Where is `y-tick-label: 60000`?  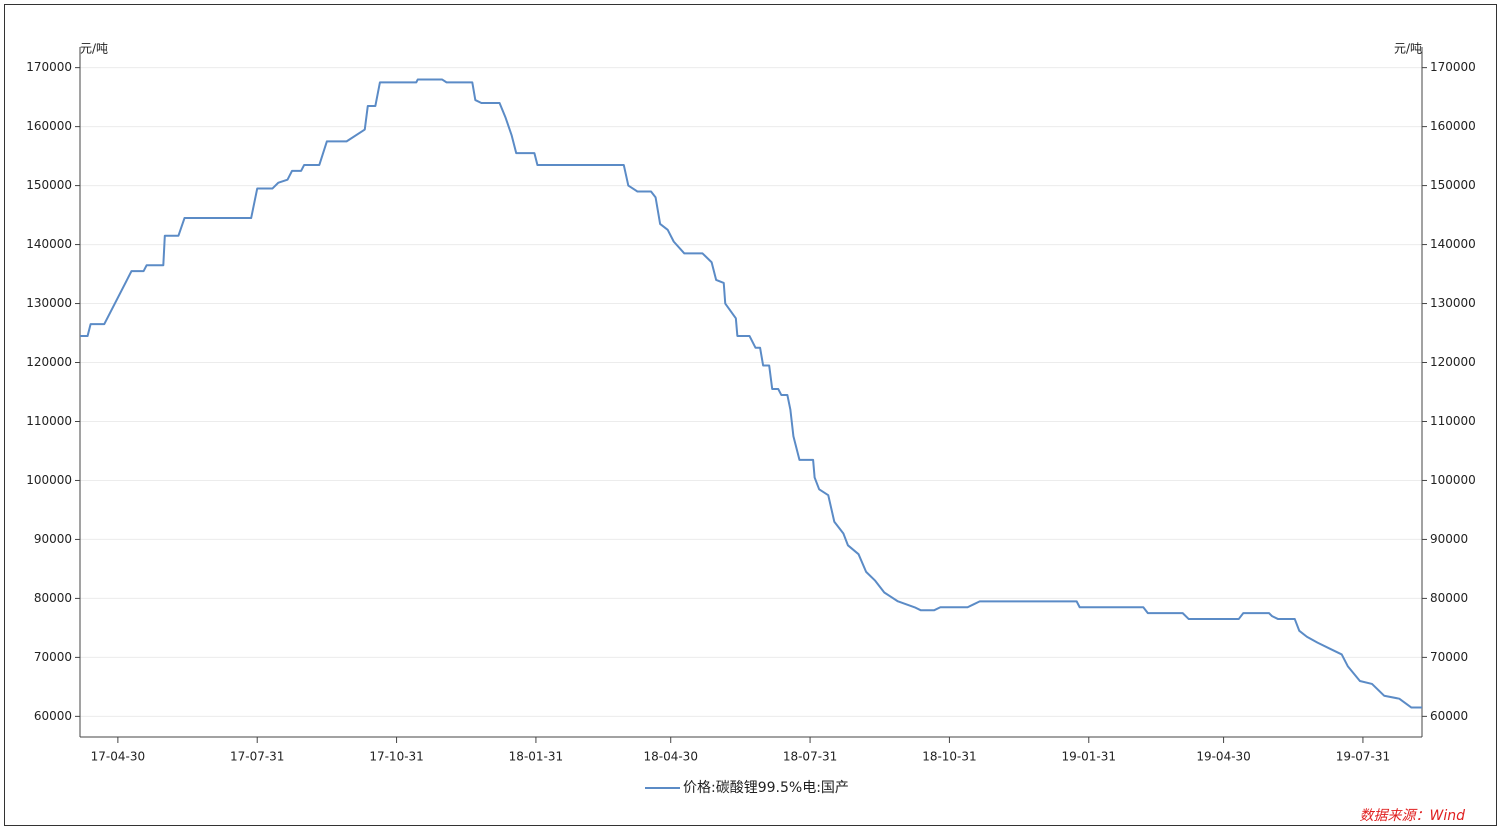 y-tick-label: 60000 is located at coordinates (53, 716).